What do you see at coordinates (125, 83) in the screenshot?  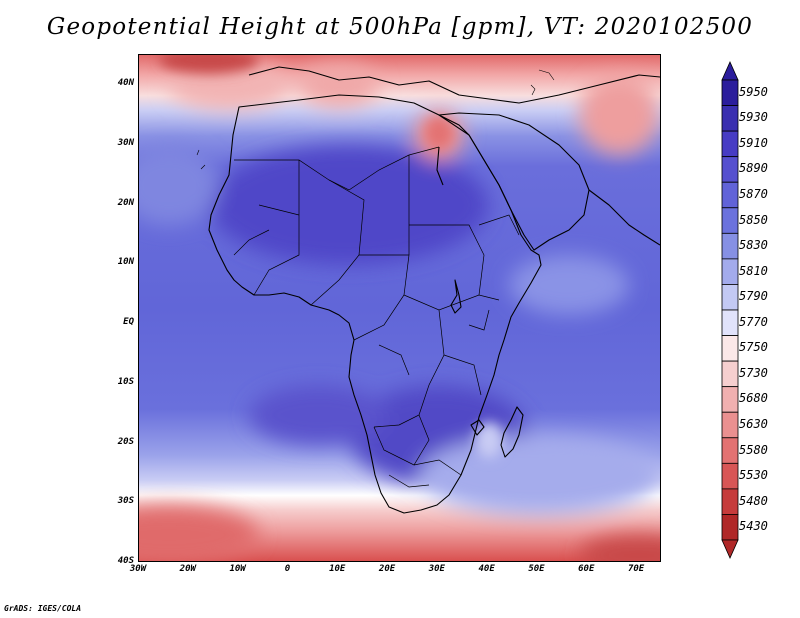 I see `lat-tick-label: 40N` at bounding box center [125, 83].